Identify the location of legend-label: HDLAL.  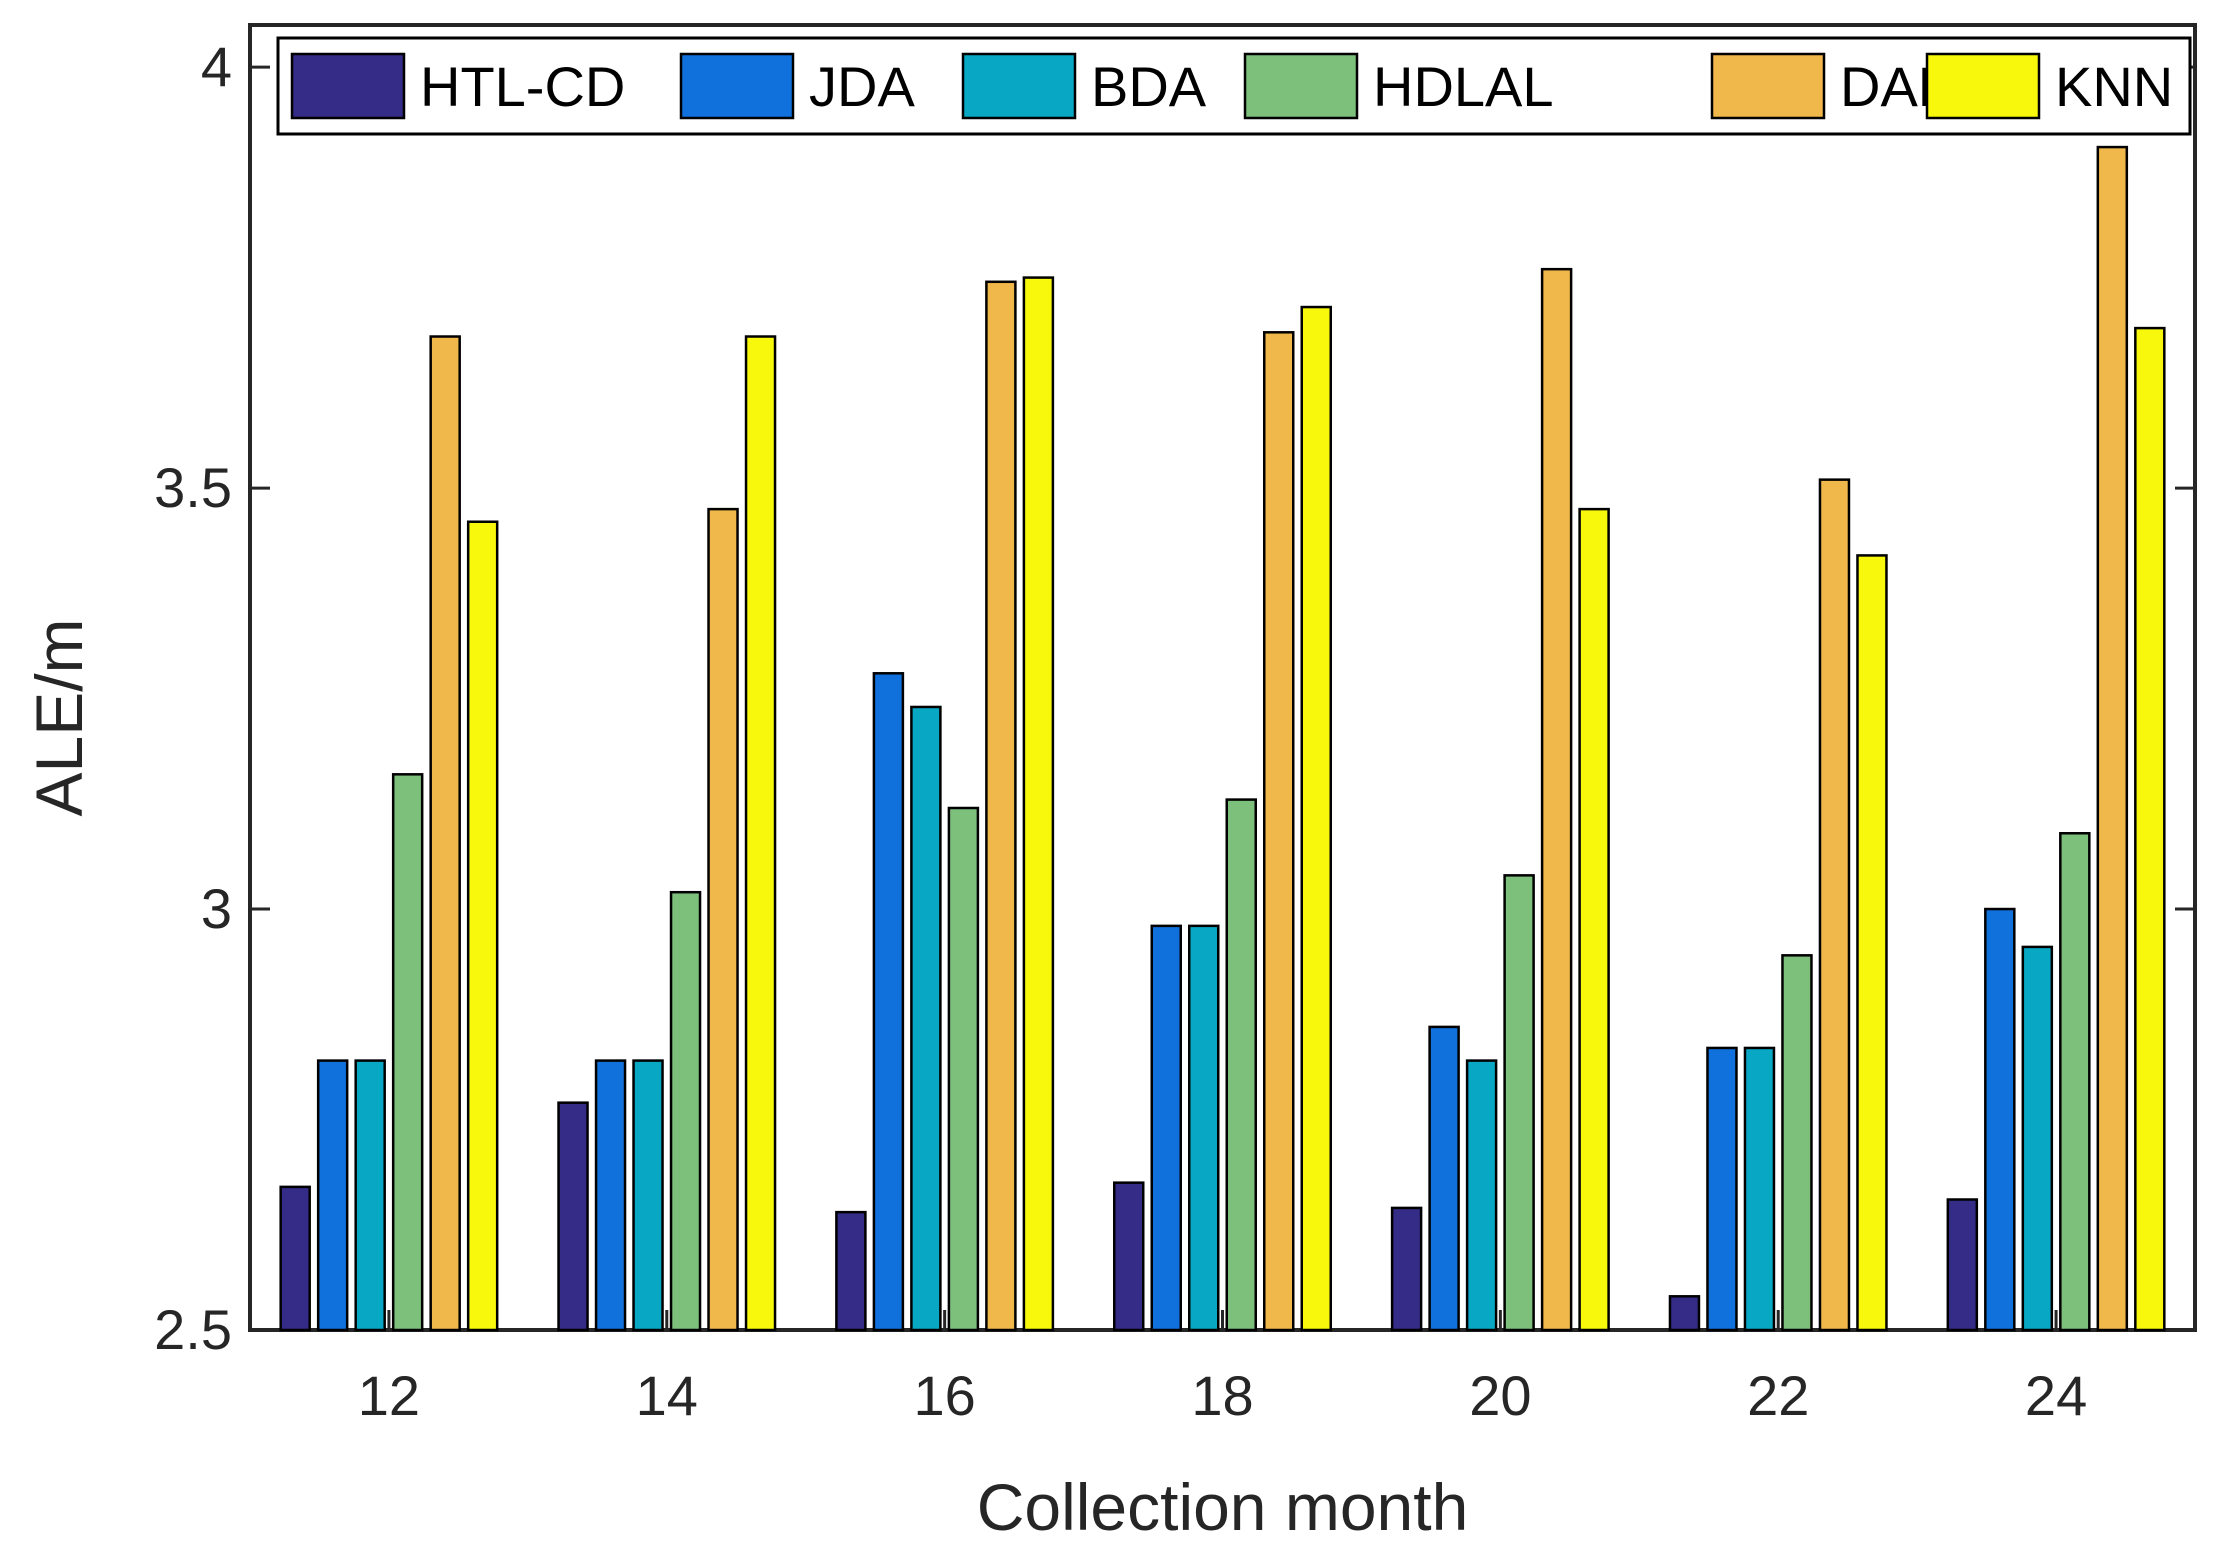
(1463, 86).